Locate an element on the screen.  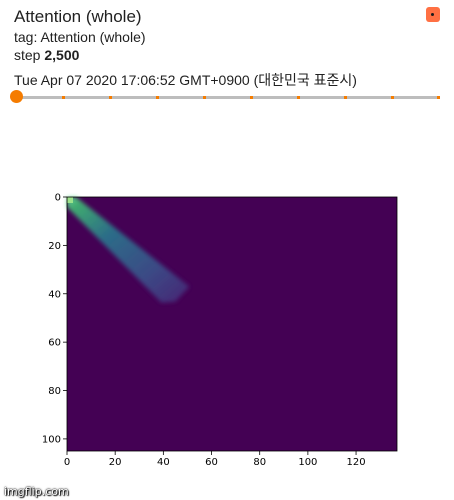
attention-peak is located at coordinates (70, 200).